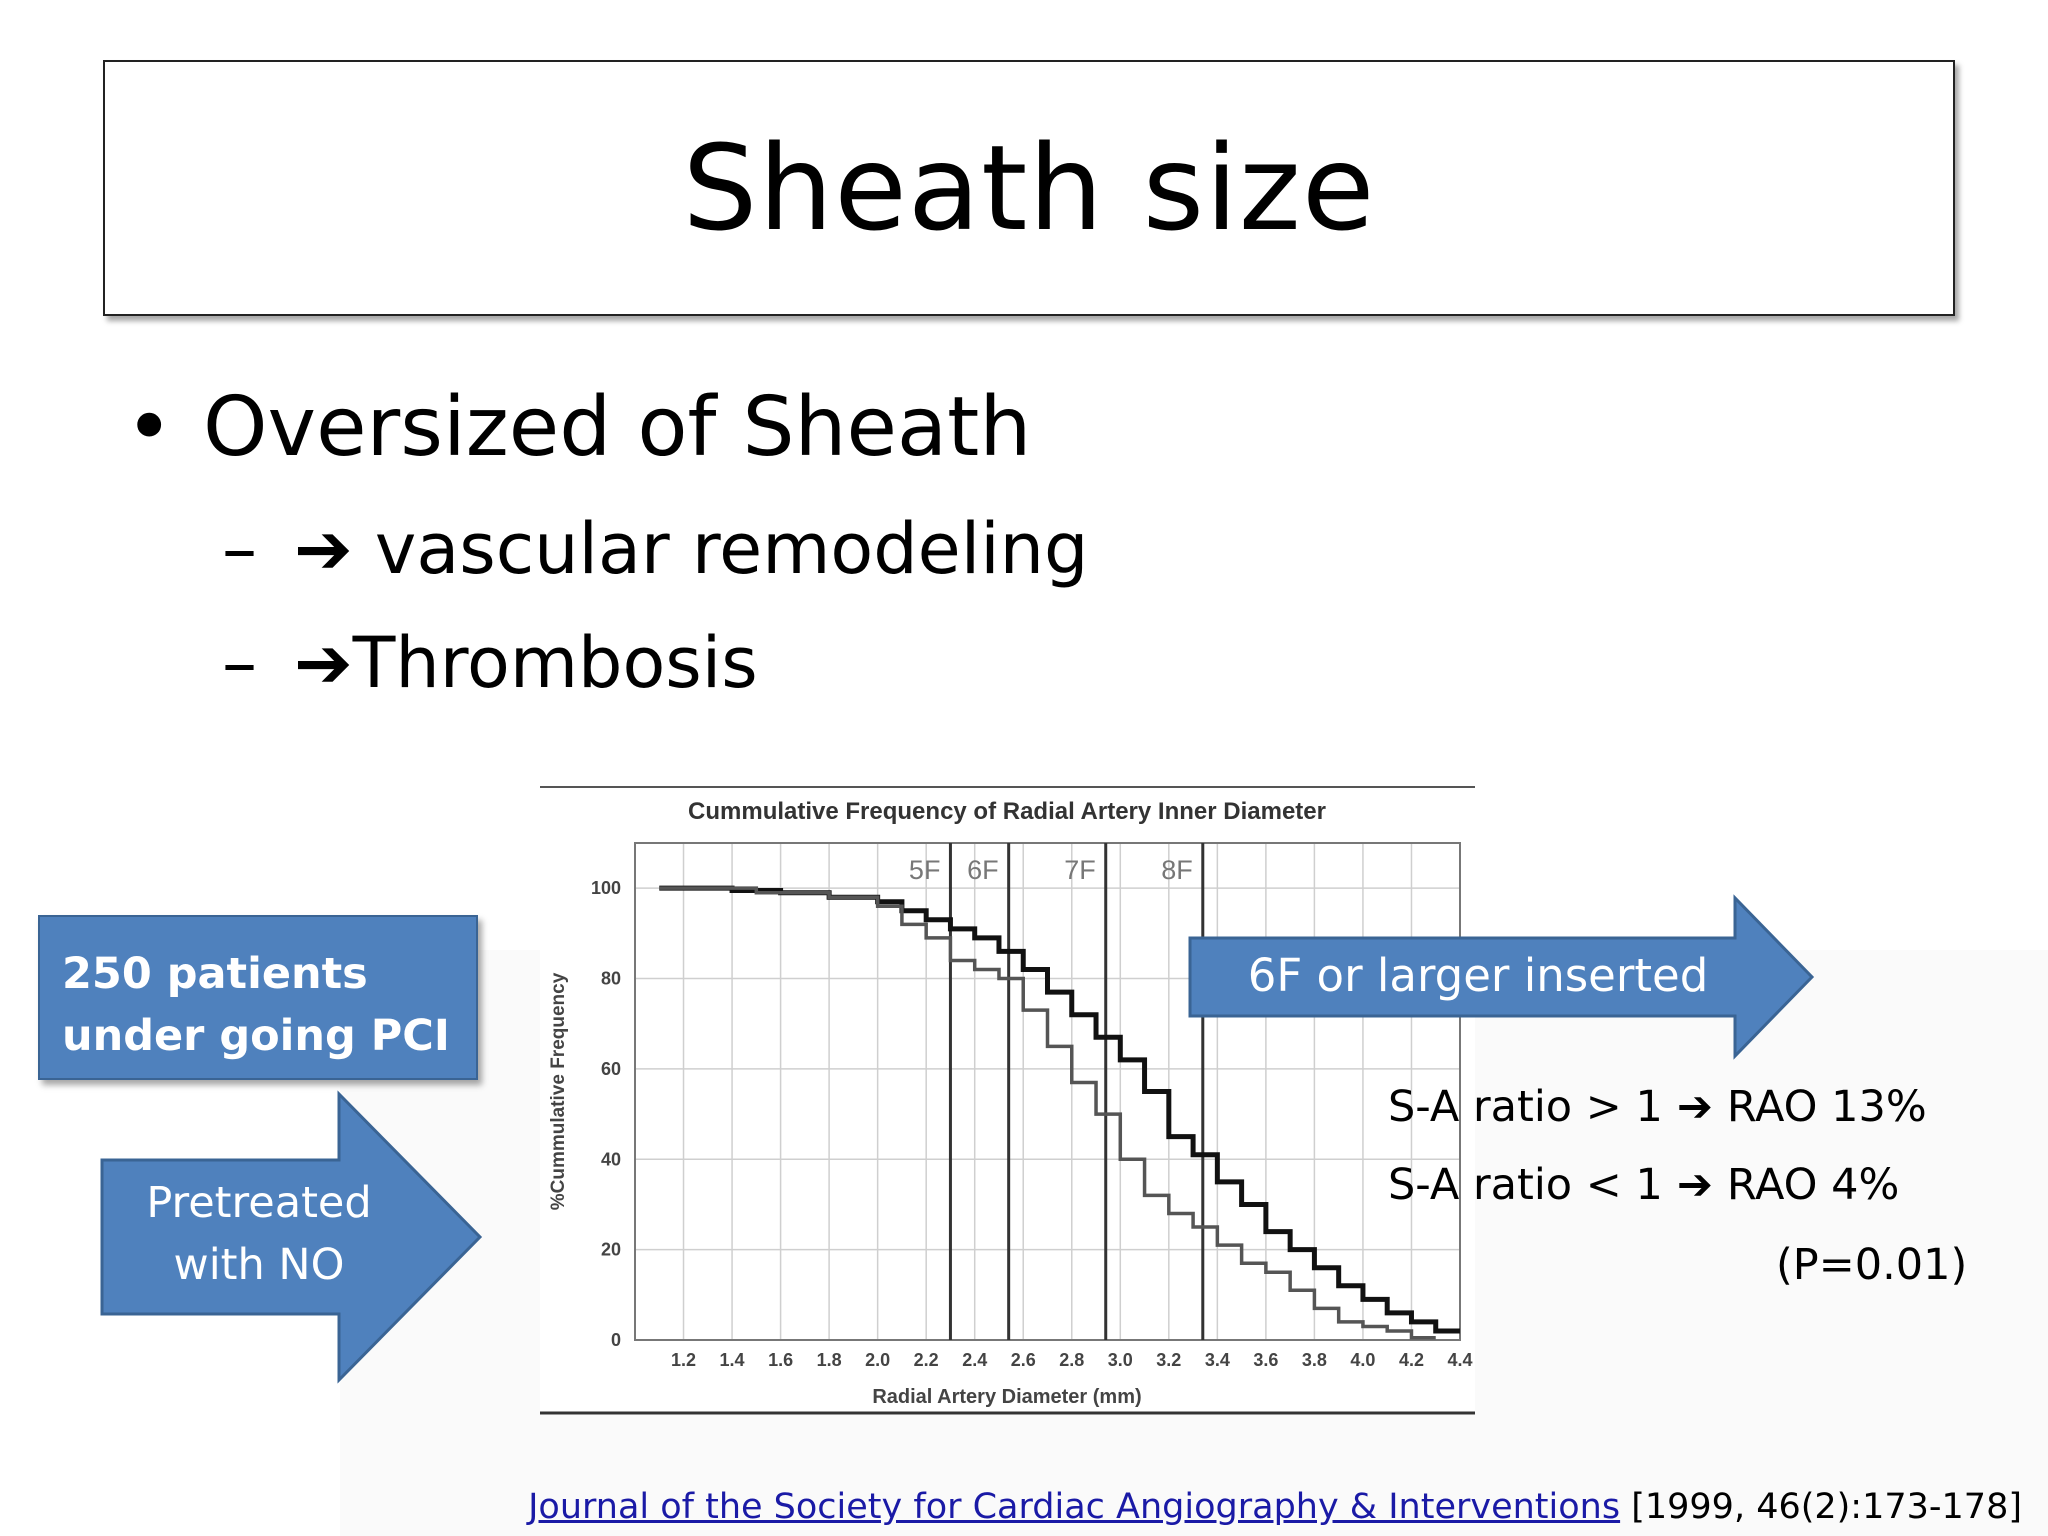  I want to click on sub-bullet-text: Thrombosis, so click(555, 663).